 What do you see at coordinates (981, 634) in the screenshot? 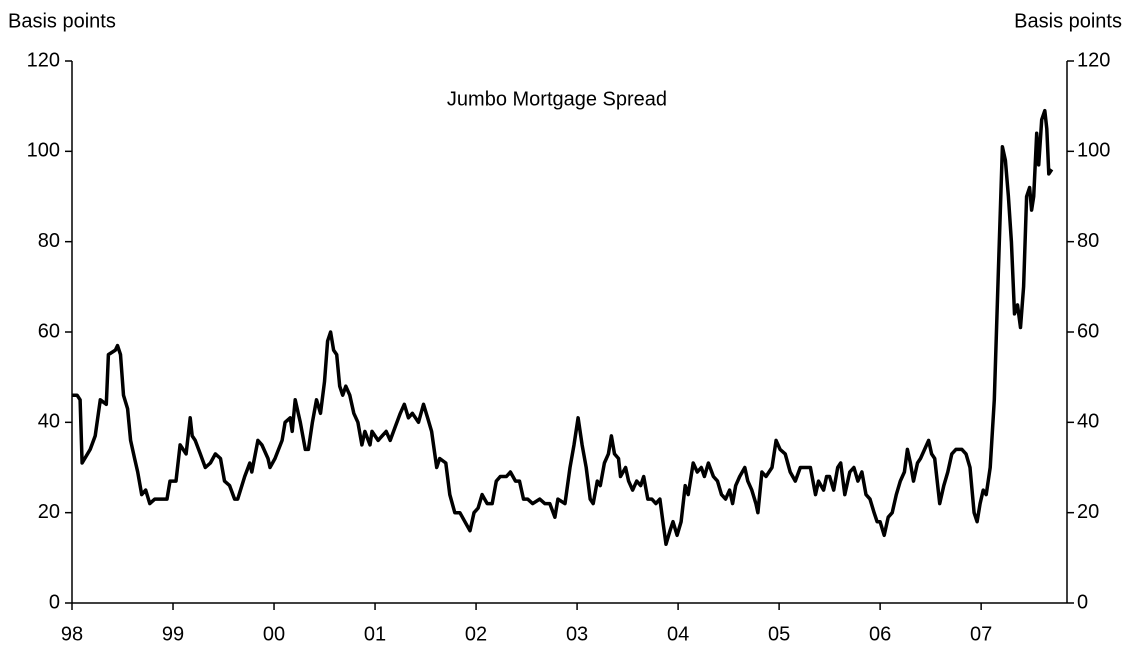
I see `x-tick-label: 07` at bounding box center [981, 634].